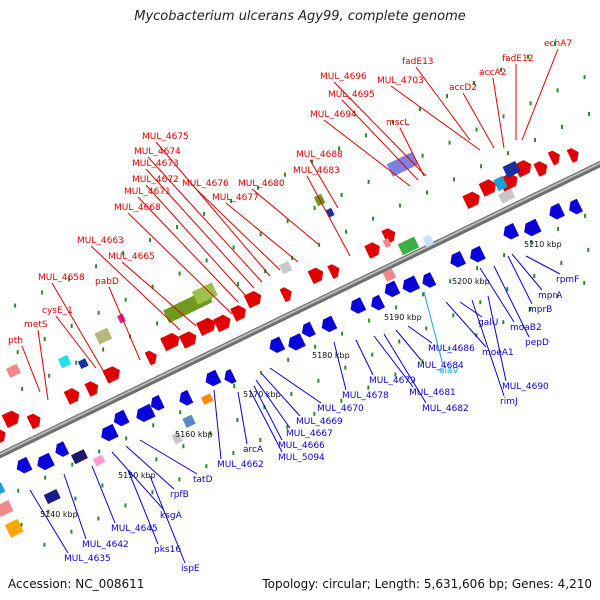 The image size is (600, 600). Describe the element at coordinates (537, 343) in the screenshot. I see `reverse-gene-label: pepD` at that location.